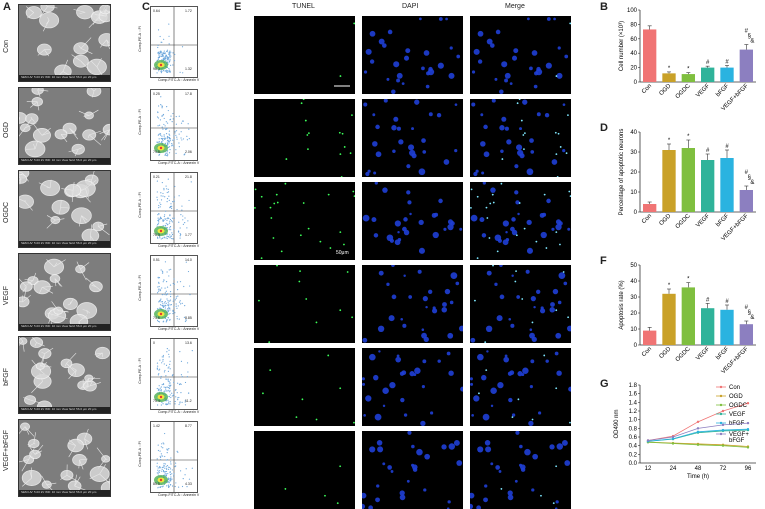 This screenshot has height=509, width=765. Describe the element at coordinates (633, 403) in the screenshot. I see `y-tick-label: 1.4` at that location.